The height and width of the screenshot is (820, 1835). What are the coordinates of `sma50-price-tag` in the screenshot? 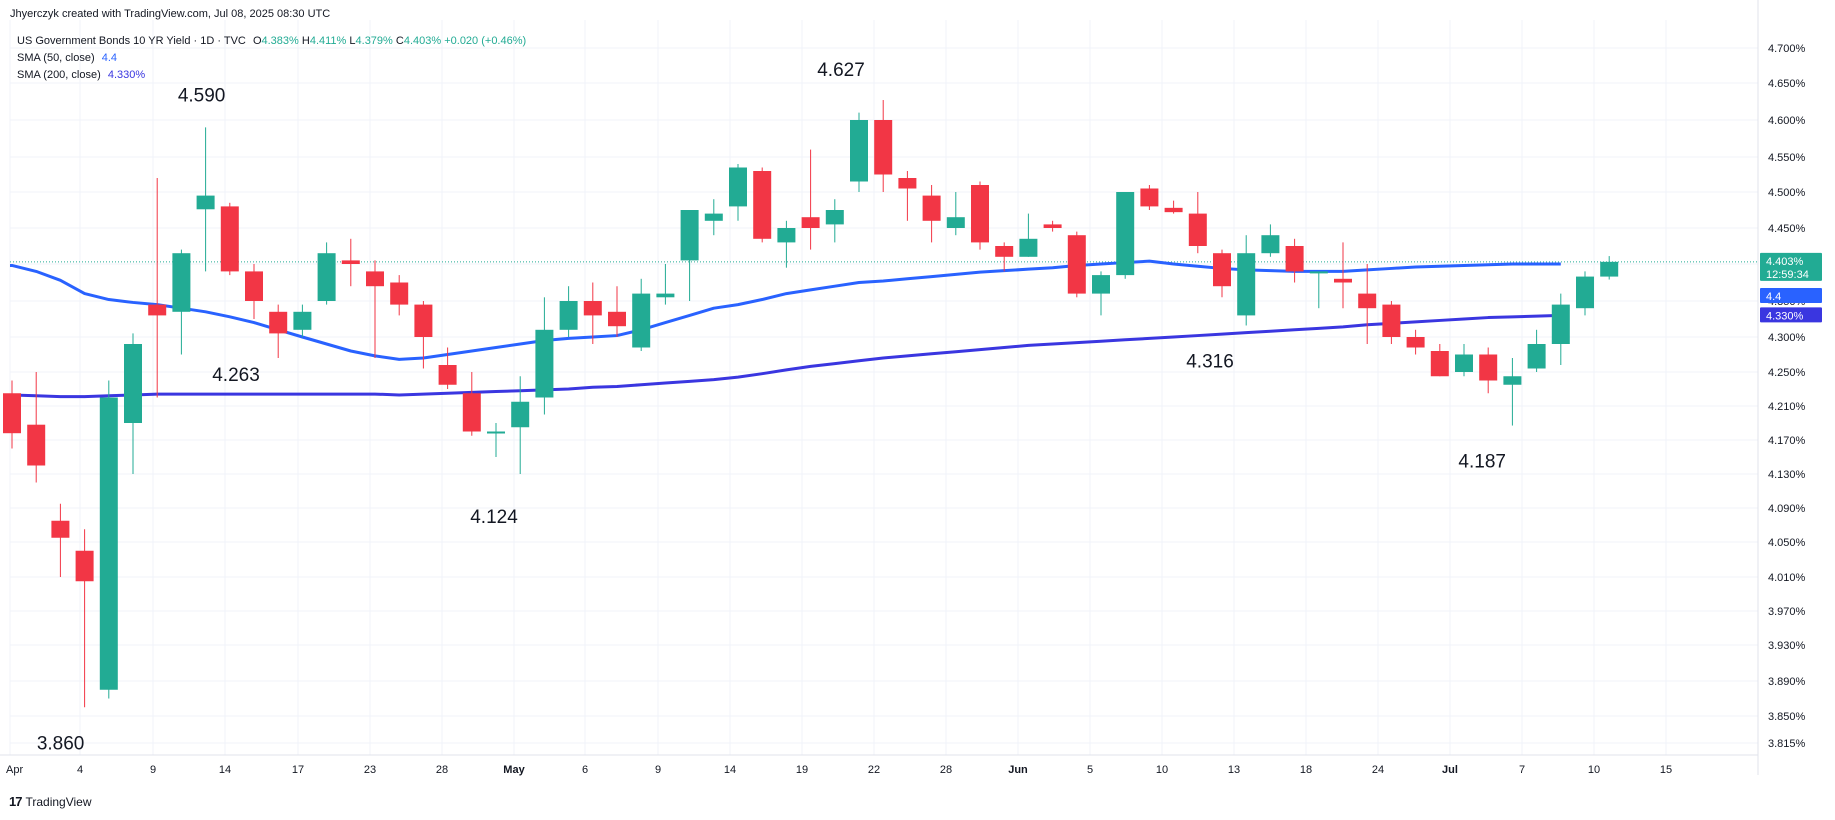 It's located at (1791, 295).